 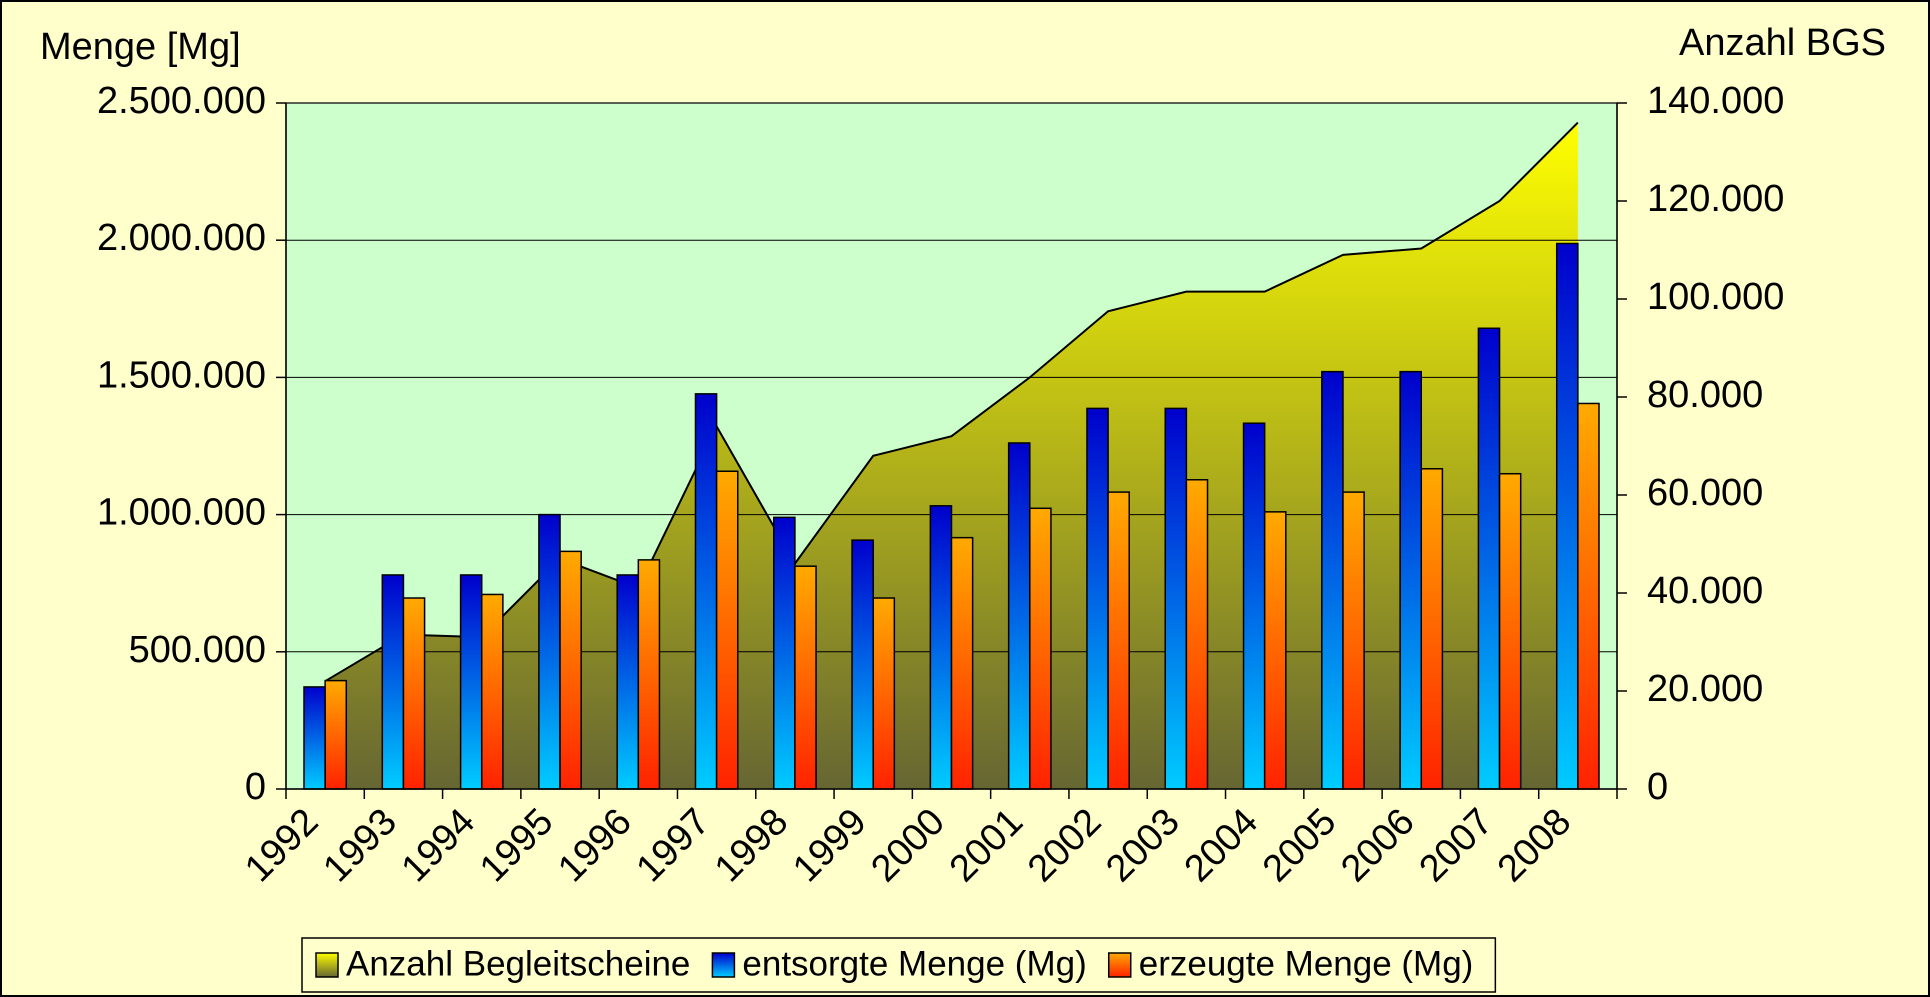 I want to click on y2-tick-label: 20.000, so click(x=1705, y=689).